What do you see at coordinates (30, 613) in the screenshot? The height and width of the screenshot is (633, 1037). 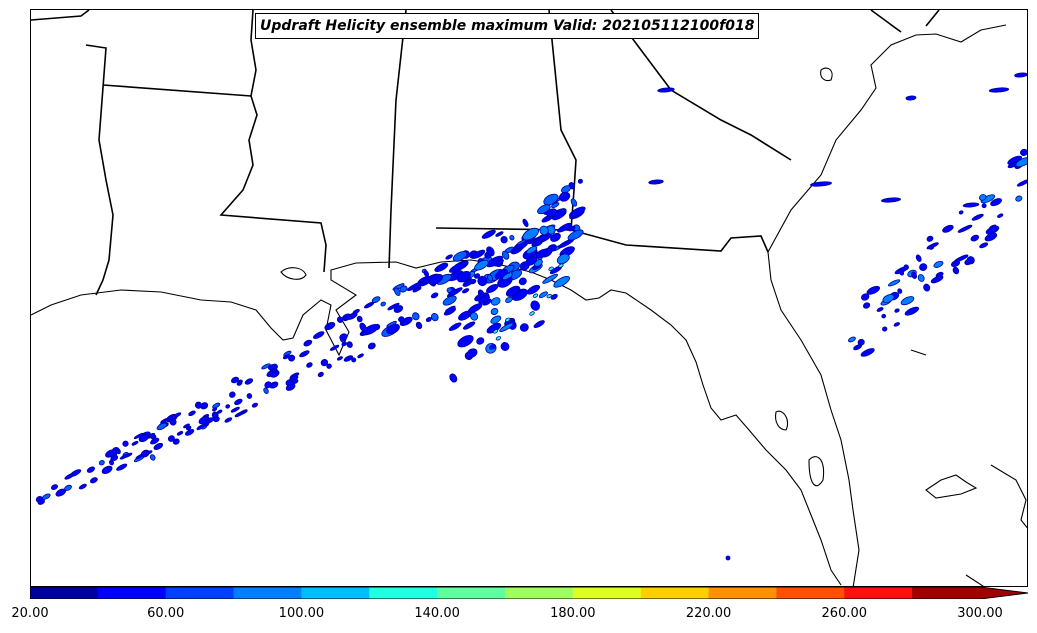 I see `colorbar-tick-label: 20.00` at bounding box center [30, 613].